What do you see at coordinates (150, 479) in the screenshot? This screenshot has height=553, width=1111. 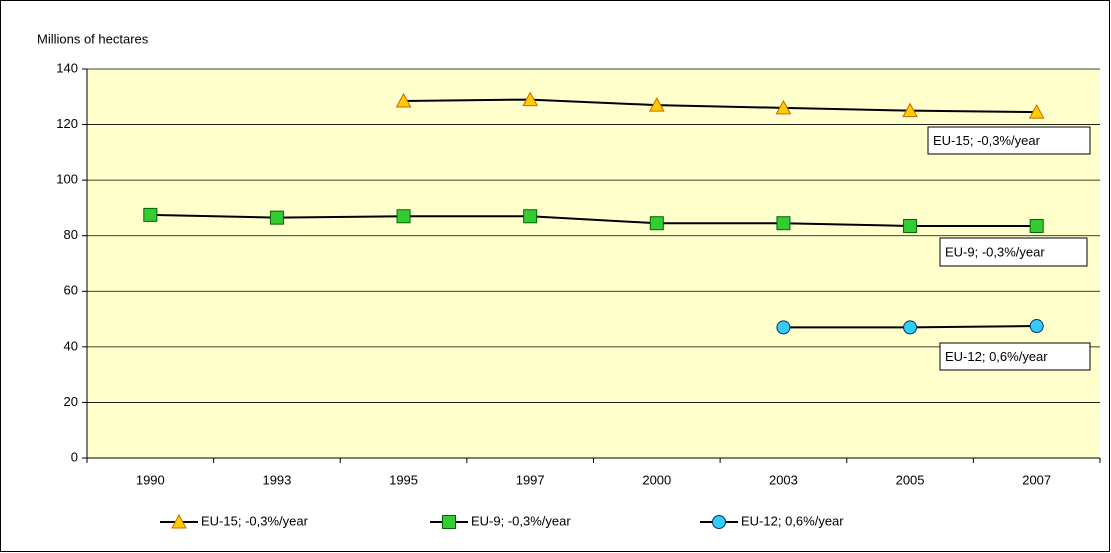 I see `x-tick-label: 1990` at bounding box center [150, 479].